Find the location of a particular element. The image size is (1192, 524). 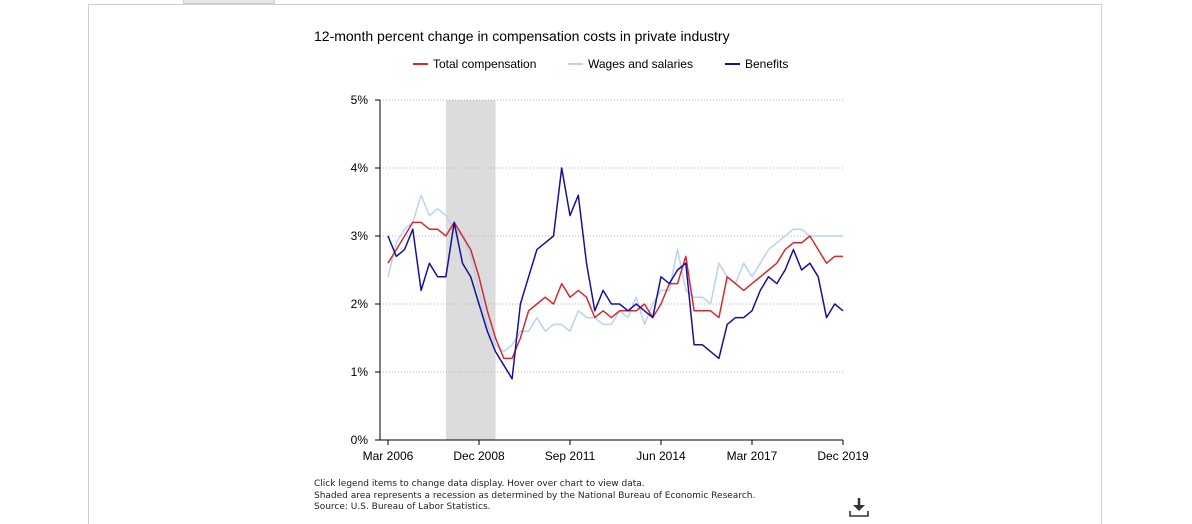

series-line-total-compensation is located at coordinates (615, 290).